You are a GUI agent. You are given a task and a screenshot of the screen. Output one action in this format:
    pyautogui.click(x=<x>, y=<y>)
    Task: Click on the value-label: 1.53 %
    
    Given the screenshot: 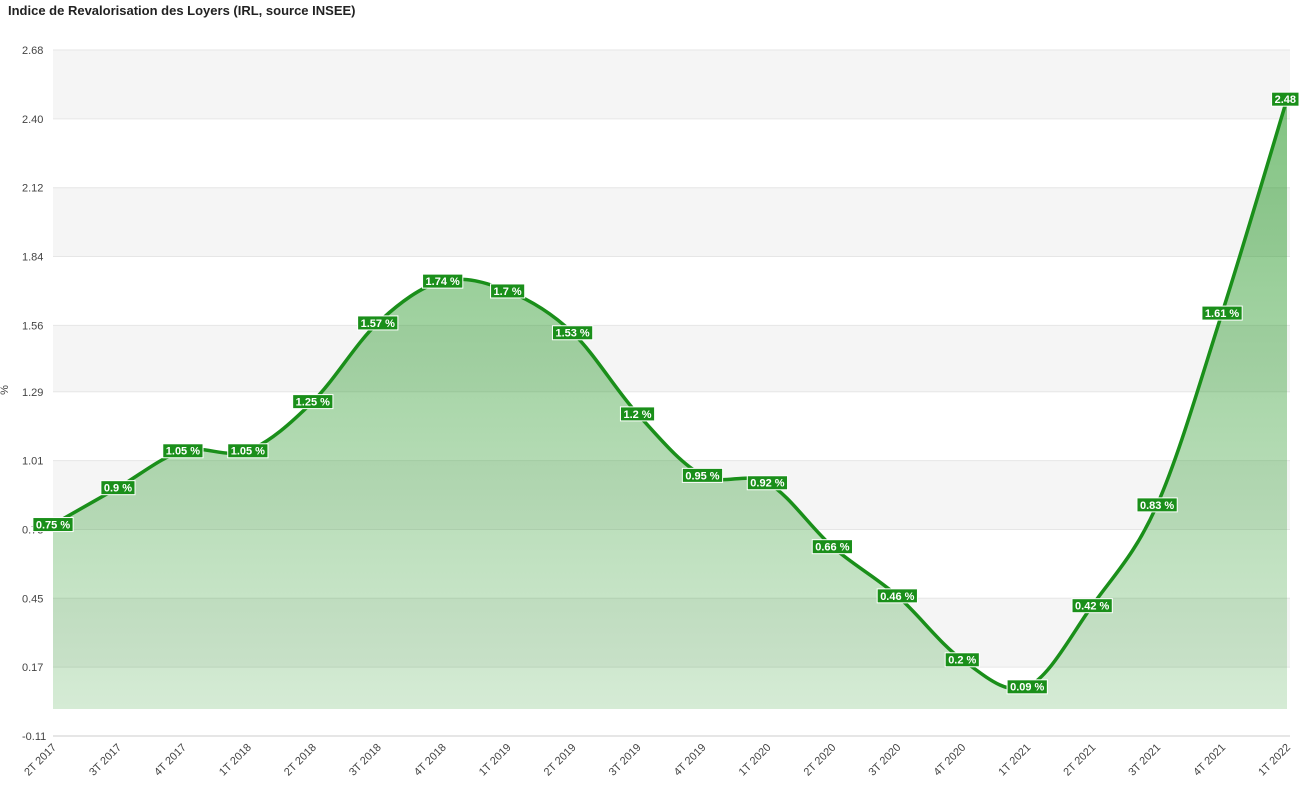 What is the action you would take?
    pyautogui.click(x=572, y=333)
    